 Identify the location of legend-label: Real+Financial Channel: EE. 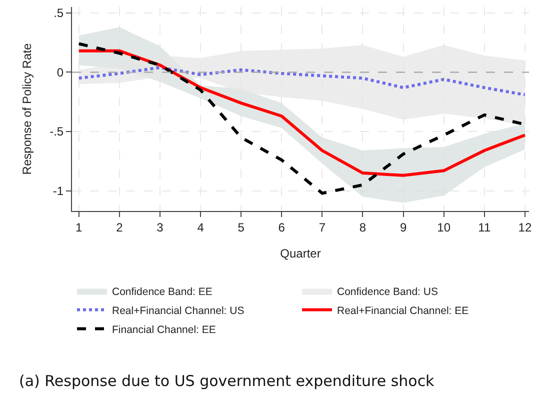
(403, 310).